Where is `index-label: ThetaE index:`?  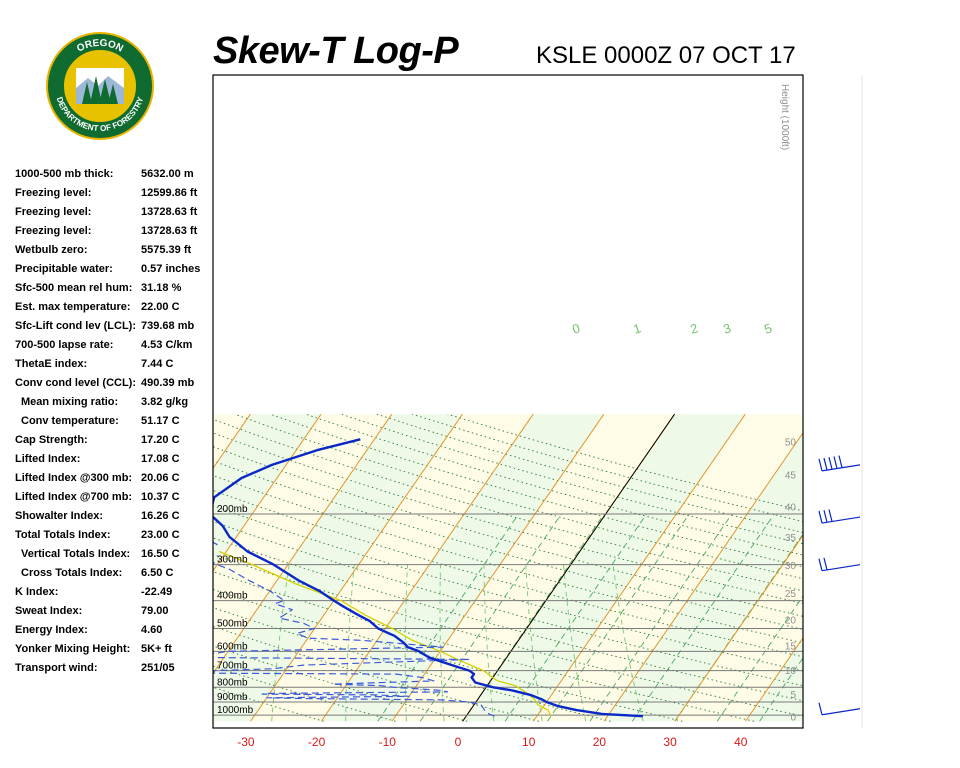 index-label: ThetaE index: is located at coordinates (51, 364).